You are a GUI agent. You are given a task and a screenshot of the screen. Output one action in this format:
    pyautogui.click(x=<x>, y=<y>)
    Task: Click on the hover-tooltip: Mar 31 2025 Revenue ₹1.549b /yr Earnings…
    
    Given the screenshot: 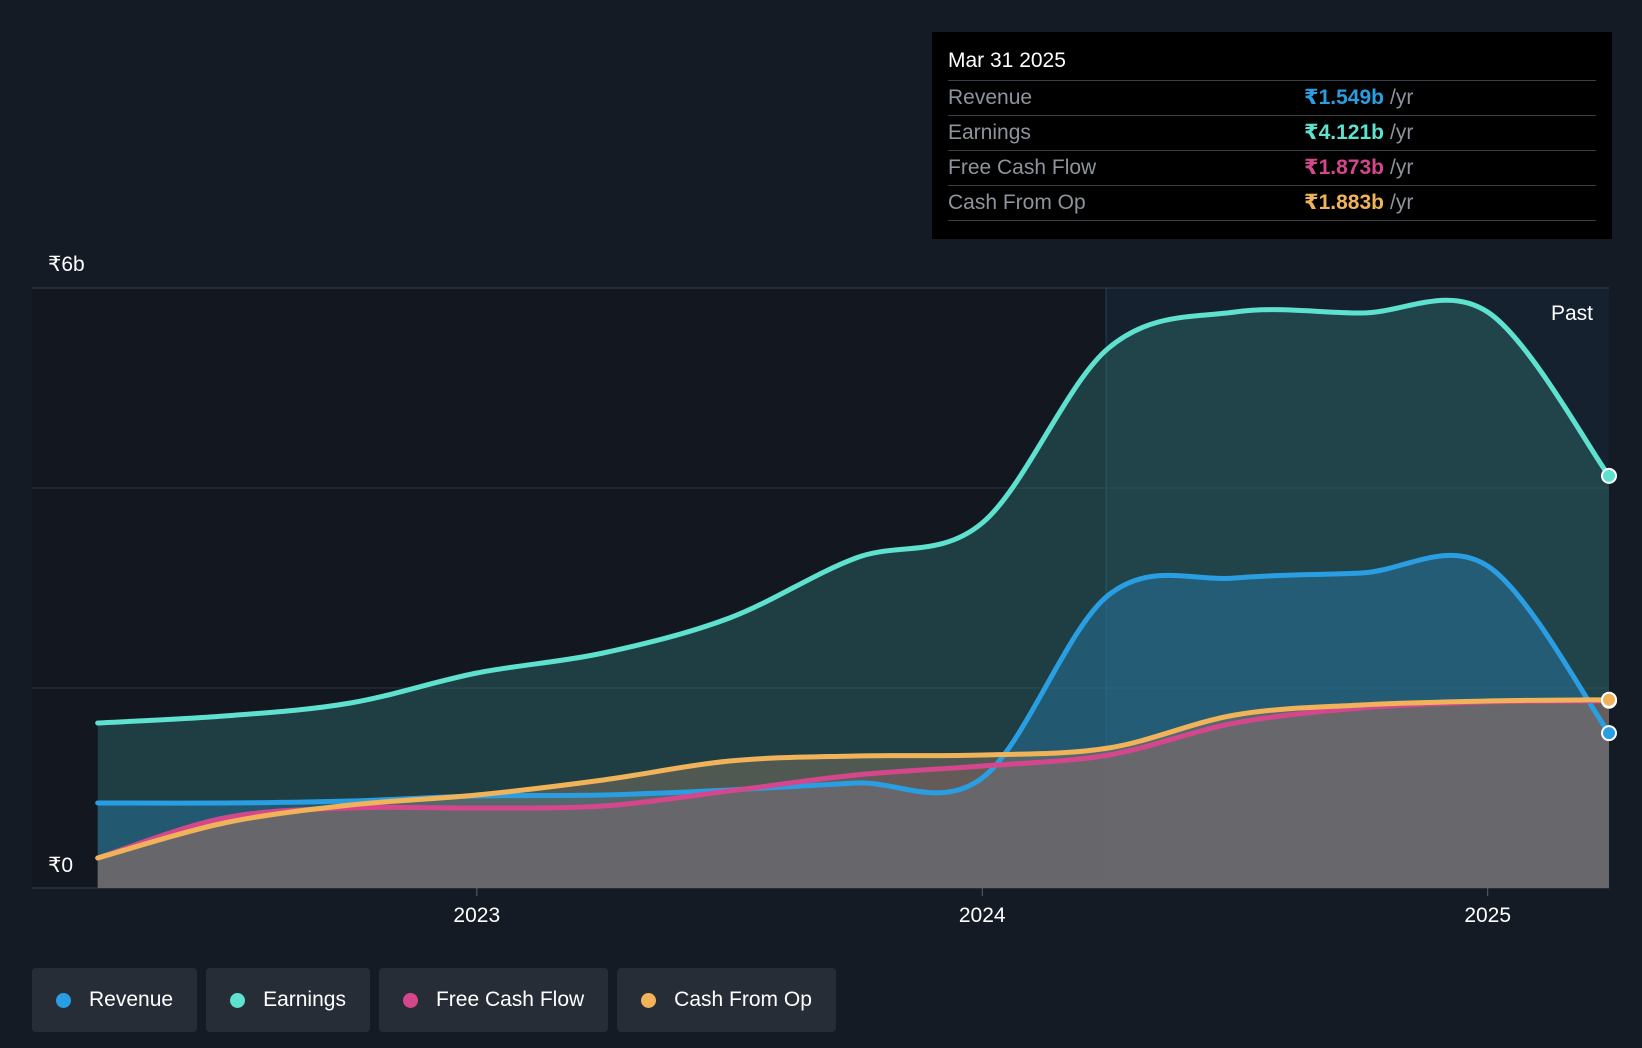 What is the action you would take?
    pyautogui.click(x=1272, y=135)
    